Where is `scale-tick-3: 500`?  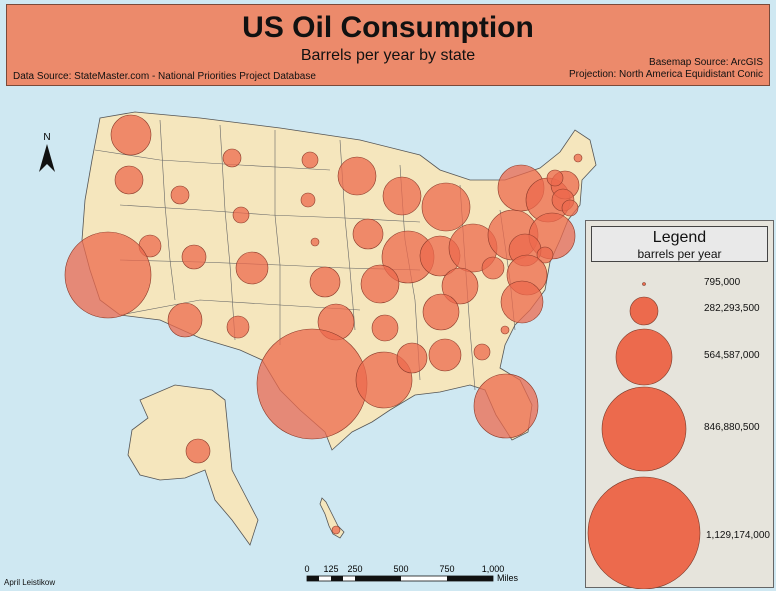 scale-tick-3: 500 is located at coordinates (400, 569).